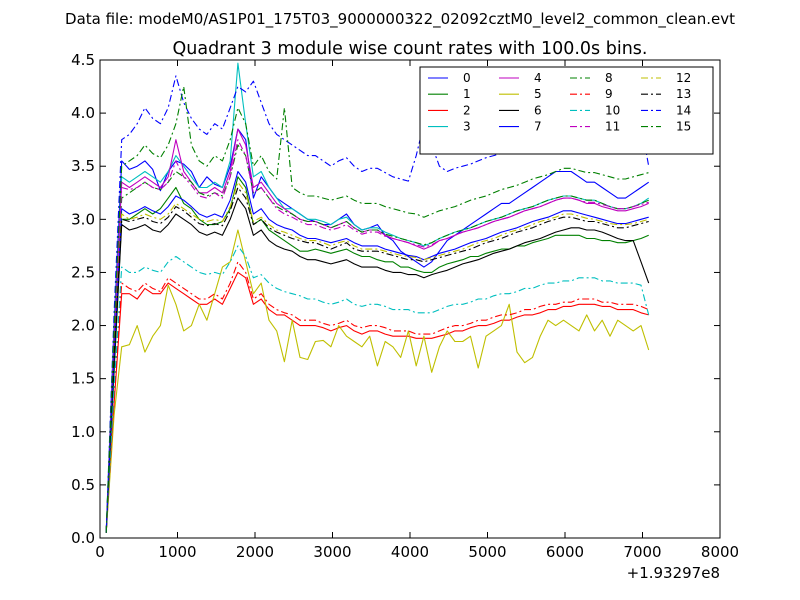  What do you see at coordinates (410, 552) in the screenshot?
I see `x-tick-label: 4000` at bounding box center [410, 552].